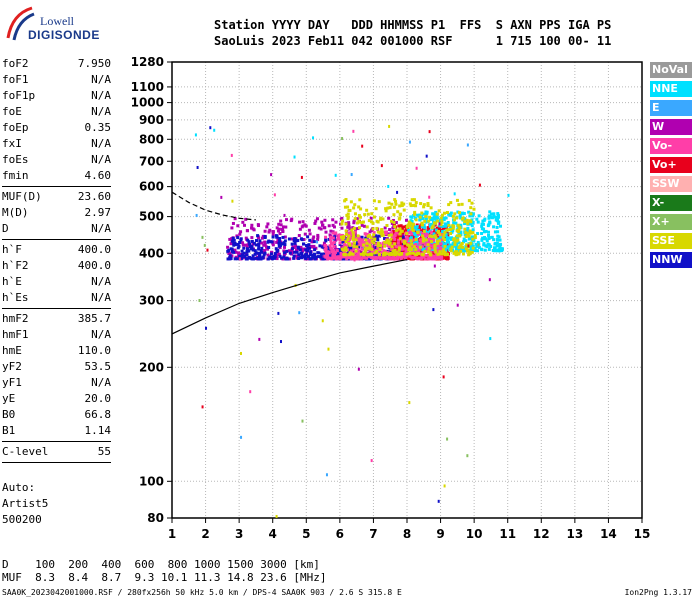  Describe the element at coordinates (15, 297) in the screenshot. I see `param-label: h`Es` at that location.